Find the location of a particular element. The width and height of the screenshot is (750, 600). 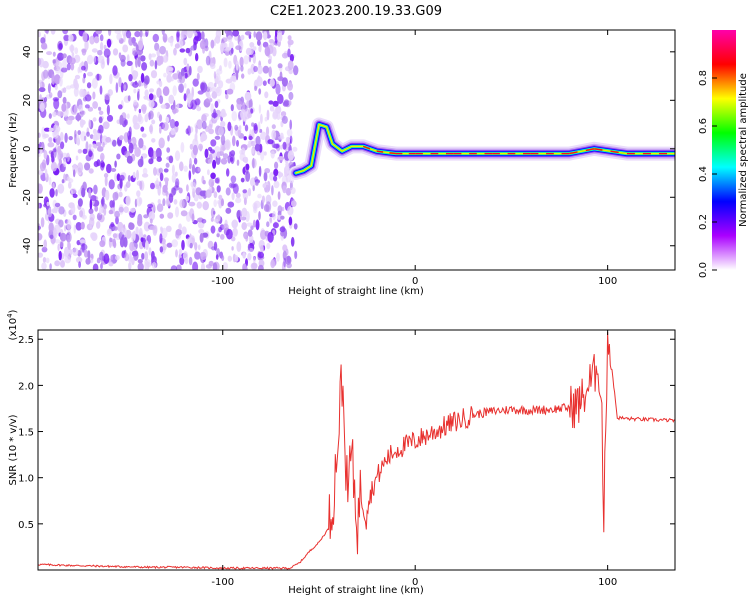

colorbar-tick-label: 0.6 is located at coordinates (703, 126).